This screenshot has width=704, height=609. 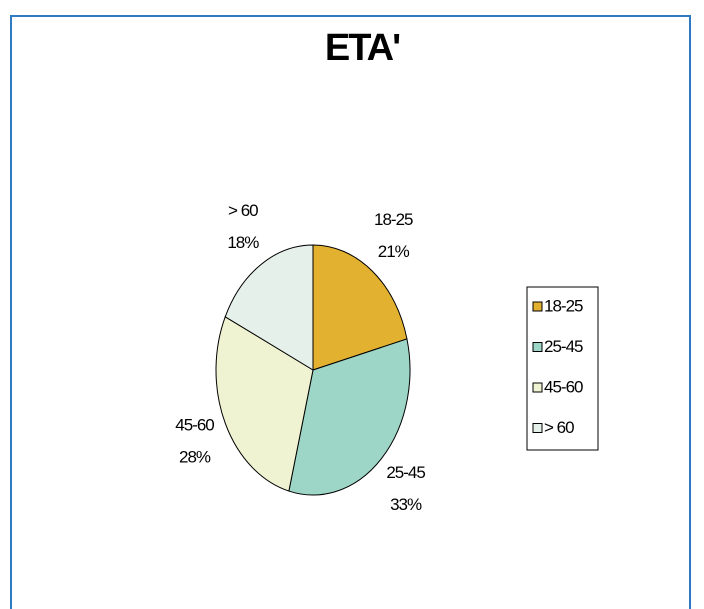 What do you see at coordinates (362, 48) in the screenshot?
I see `chart-title: ETA'` at bounding box center [362, 48].